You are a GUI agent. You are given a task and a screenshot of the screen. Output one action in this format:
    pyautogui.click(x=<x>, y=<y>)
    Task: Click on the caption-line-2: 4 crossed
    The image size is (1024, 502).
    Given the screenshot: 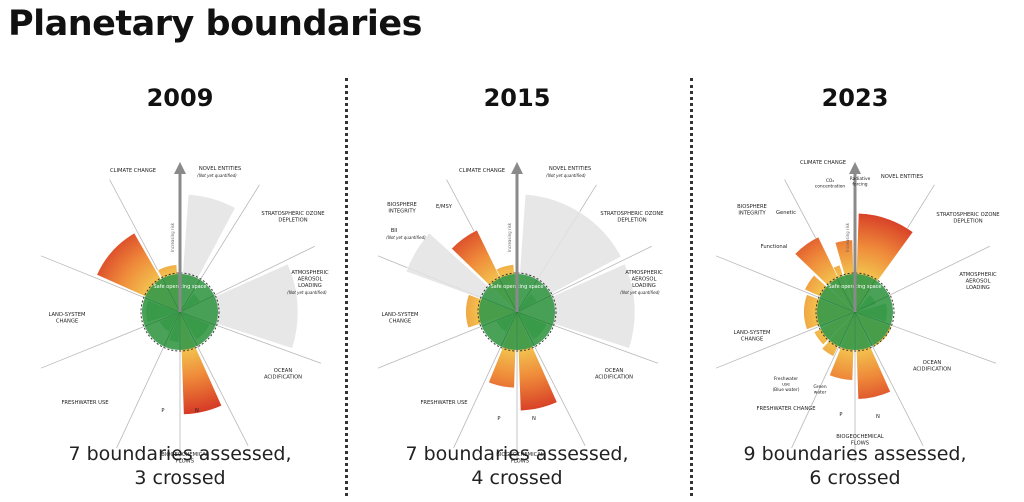 What is the action you would take?
    pyautogui.click(x=517, y=478)
    